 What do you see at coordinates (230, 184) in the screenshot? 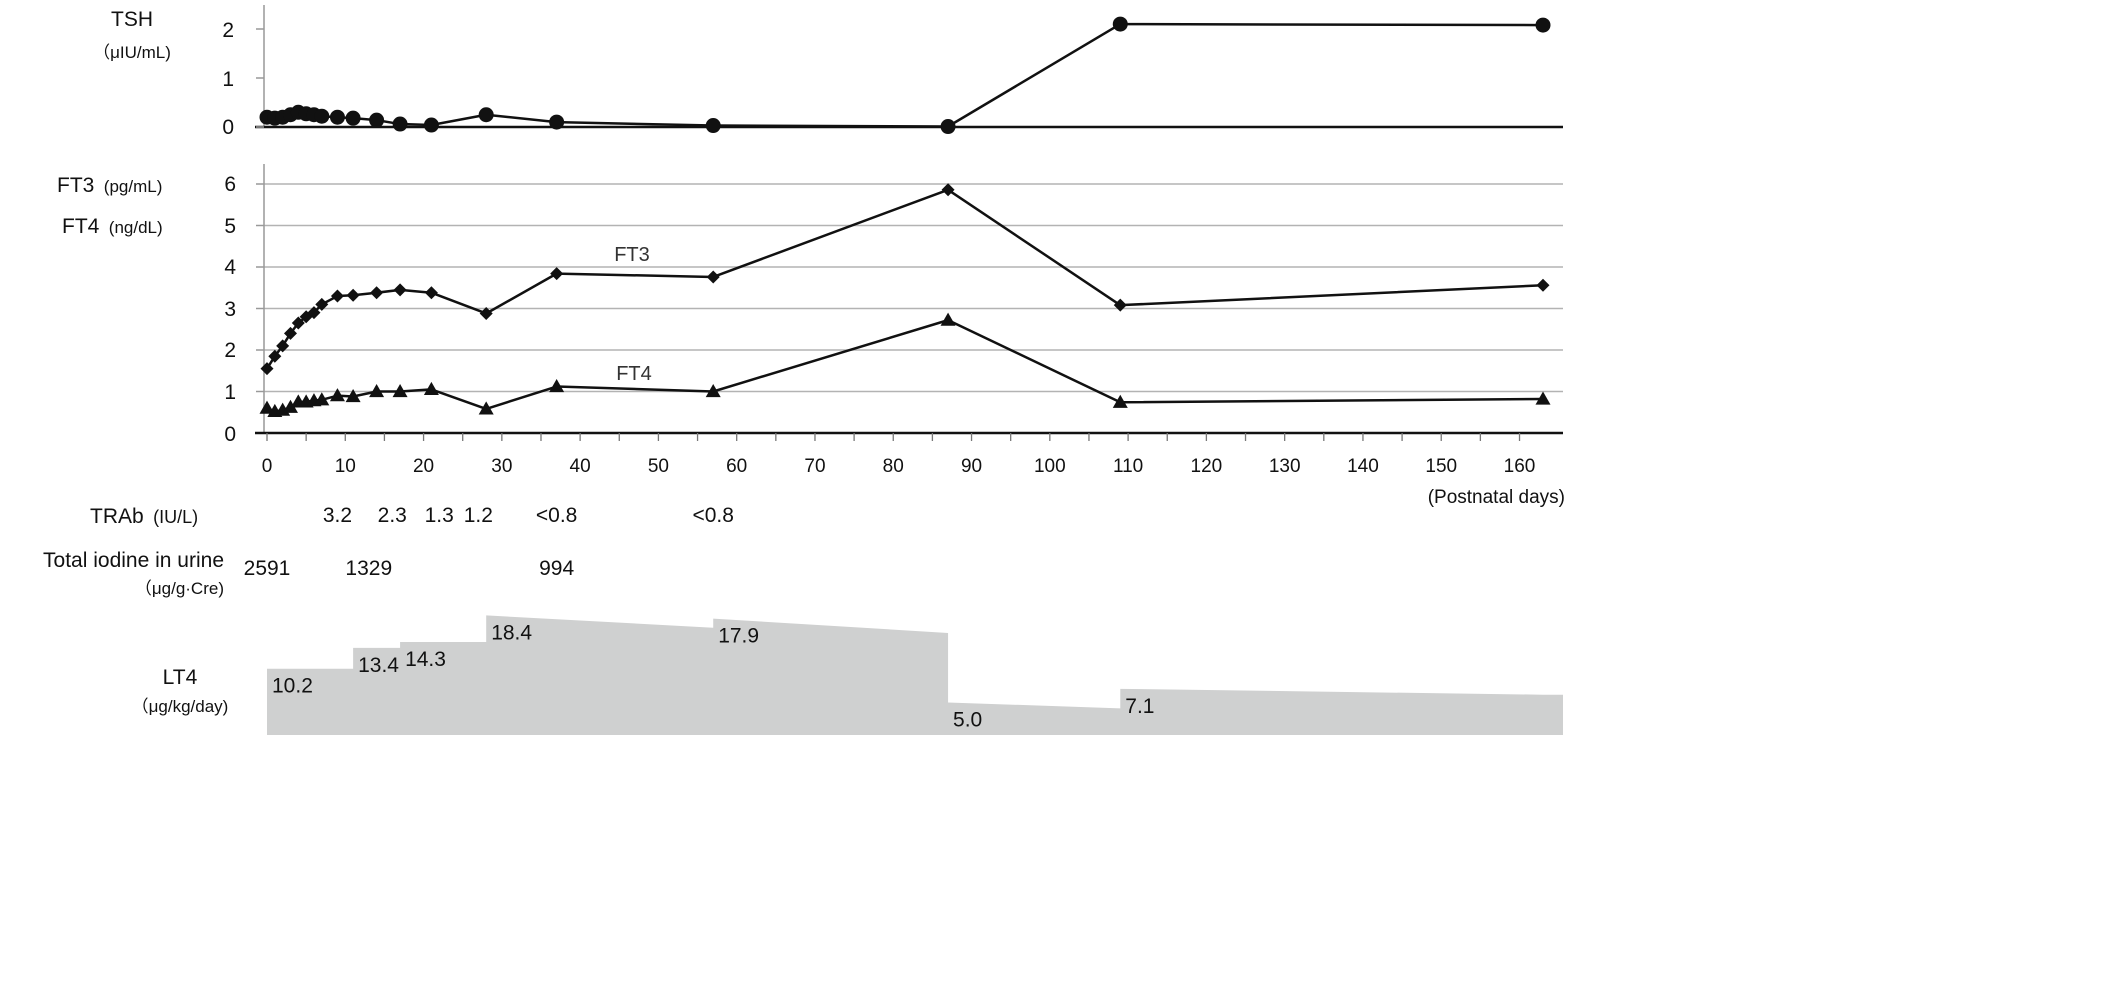
I see `ft-ytick-label: 6` at bounding box center [230, 184].